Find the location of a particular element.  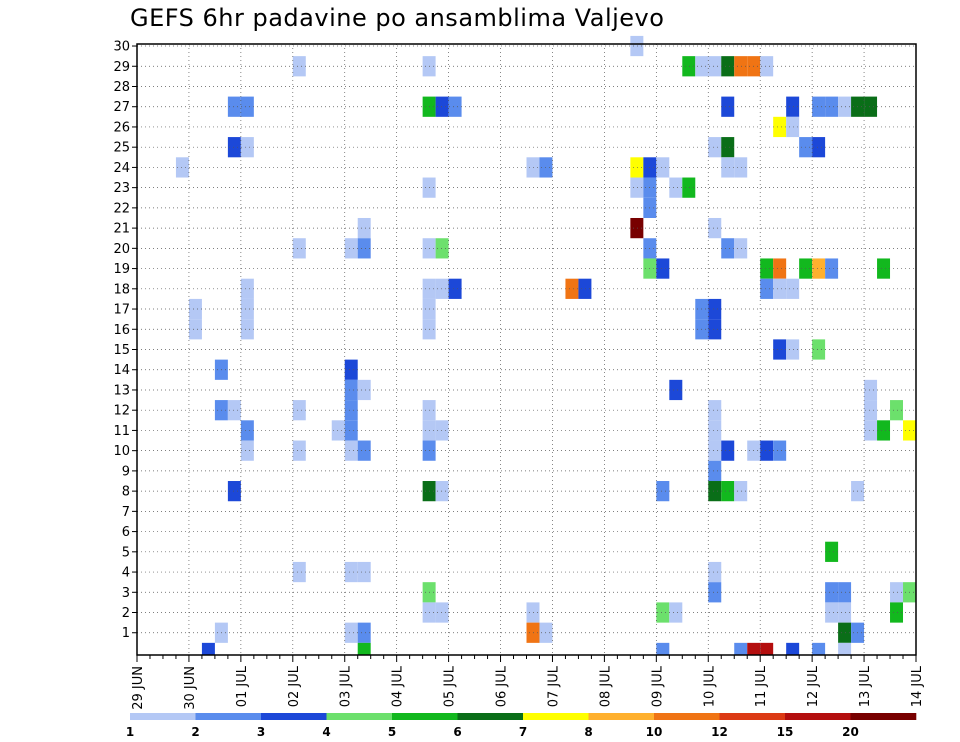

x-tick-label: 14 JUL is located at coordinates (917, 686).